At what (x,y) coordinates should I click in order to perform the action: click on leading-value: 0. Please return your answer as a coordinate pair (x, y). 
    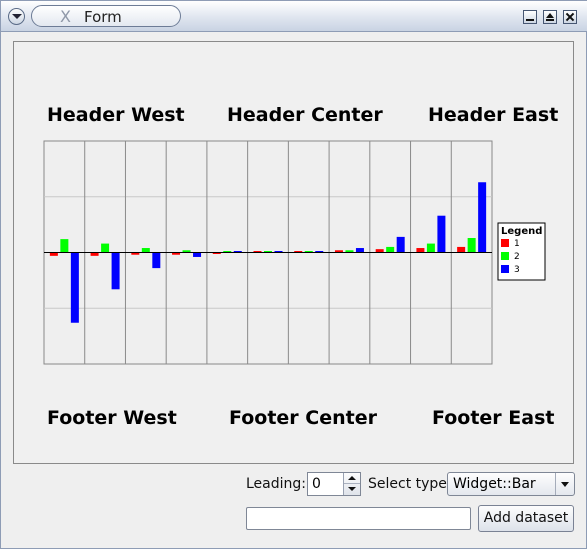
    Looking at the image, I should click on (316, 484).